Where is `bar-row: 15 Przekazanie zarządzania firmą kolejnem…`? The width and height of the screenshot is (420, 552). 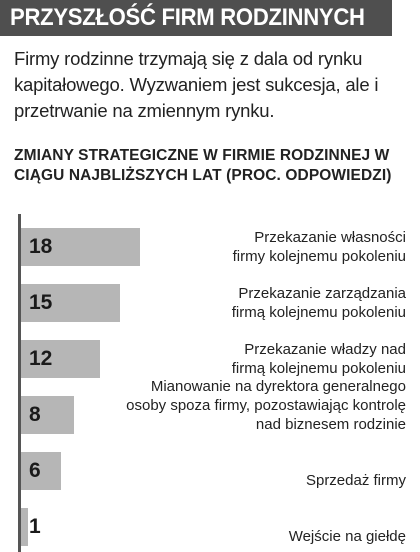 bar-row: 15 Przekazanie zarządzania firmą kolejnem… is located at coordinates (210, 298).